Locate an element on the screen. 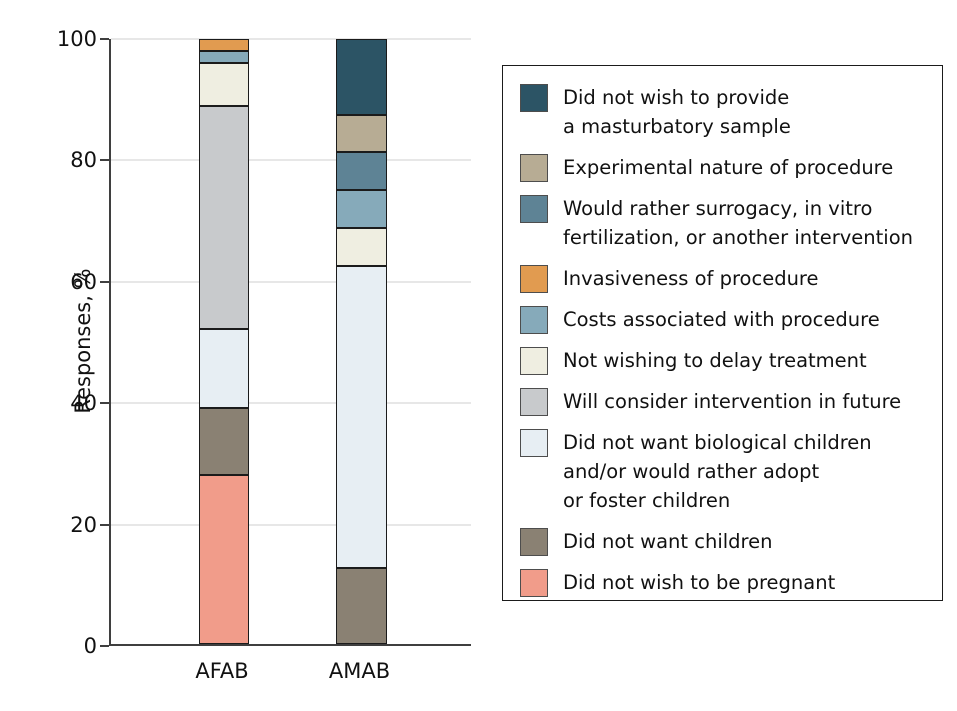 Image resolution: width=957 pixels, height=711 pixels. legend-label: Costs associated with procedure is located at coordinates (721, 319).